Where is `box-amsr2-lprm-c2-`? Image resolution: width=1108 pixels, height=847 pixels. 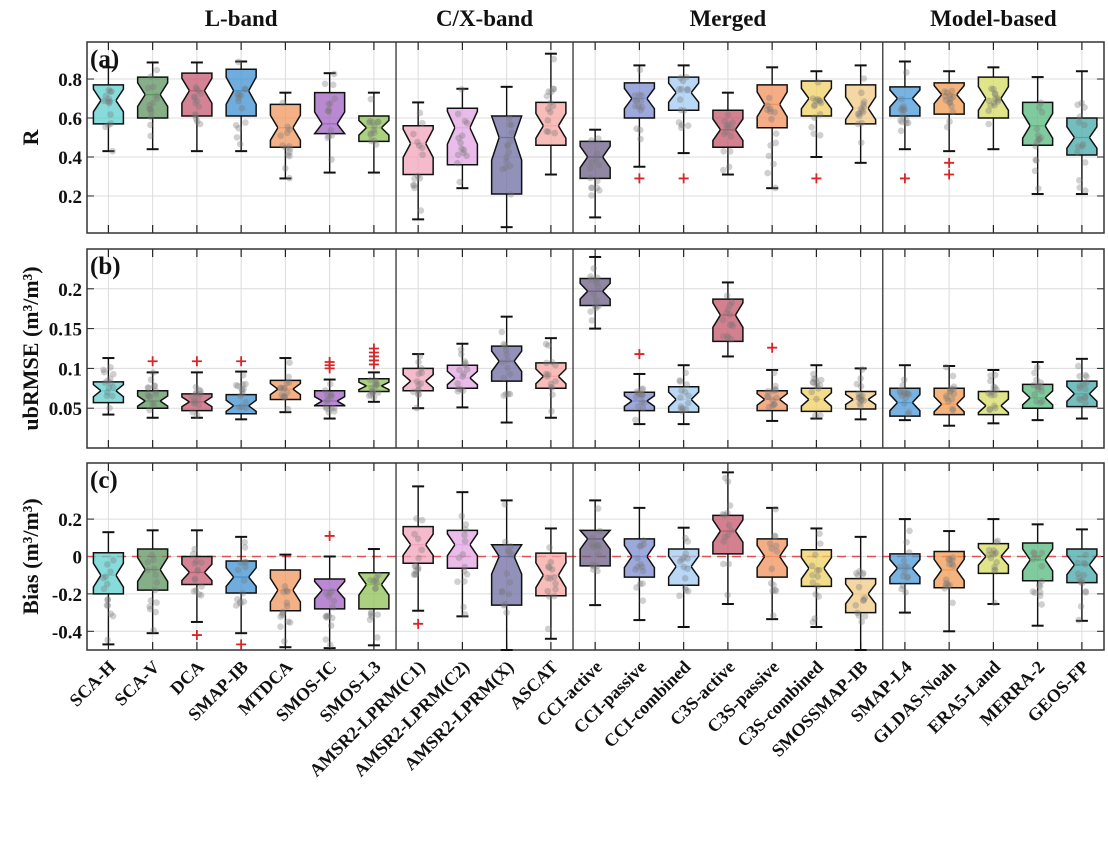 box-amsr2-lprm-c2- is located at coordinates (462, 138).